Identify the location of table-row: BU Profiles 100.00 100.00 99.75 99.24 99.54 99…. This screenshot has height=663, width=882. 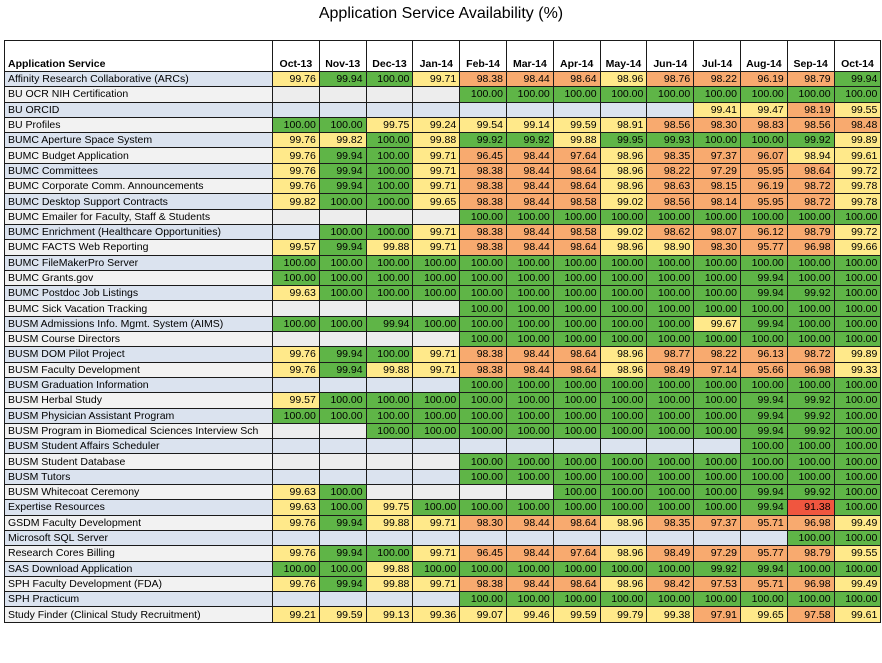
(443, 125).